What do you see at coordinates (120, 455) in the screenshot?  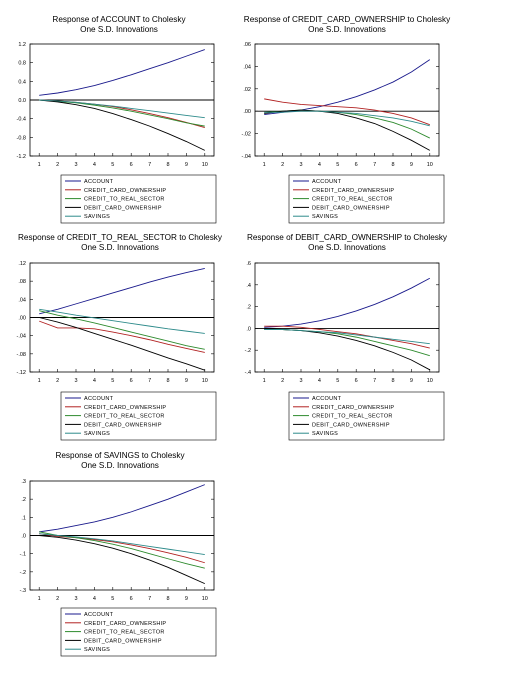 I see `chart-title: Response of SAVINGS to Cholesky` at bounding box center [120, 455].